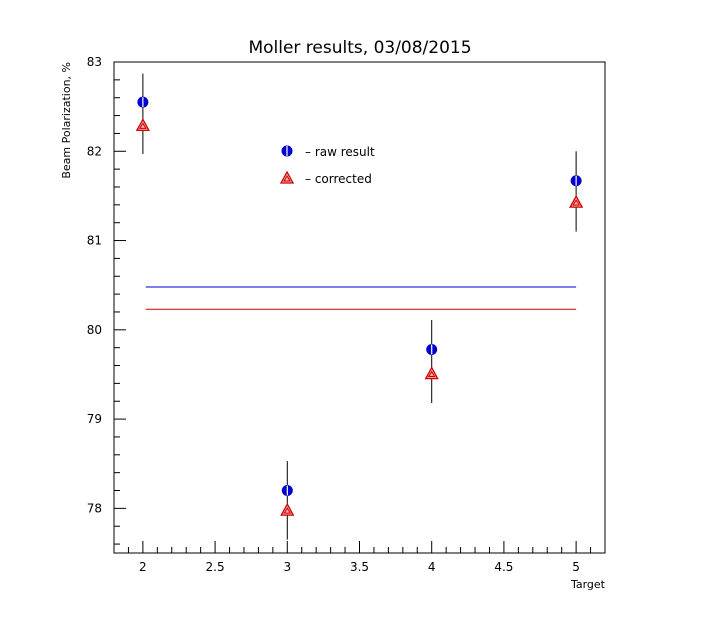 The height and width of the screenshot is (617, 720). What do you see at coordinates (340, 152) in the screenshot?
I see `legend-label-raw-result: – raw result` at bounding box center [340, 152].